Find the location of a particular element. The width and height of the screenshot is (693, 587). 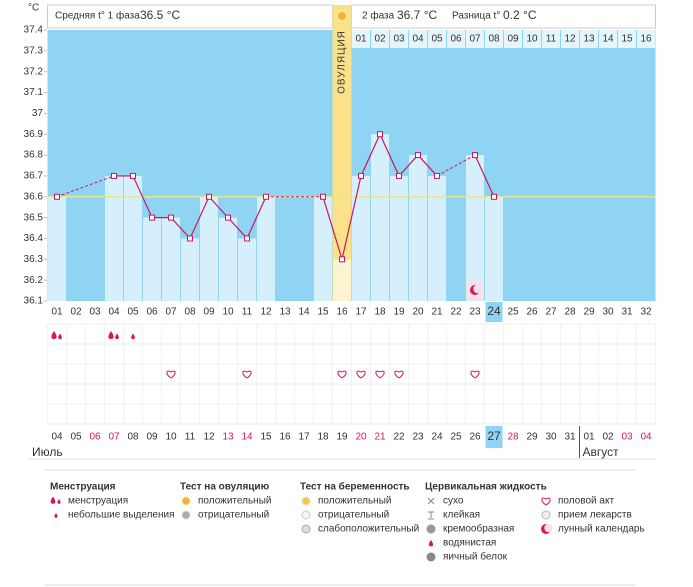

legend-item: слабоположительный is located at coordinates (368, 529).